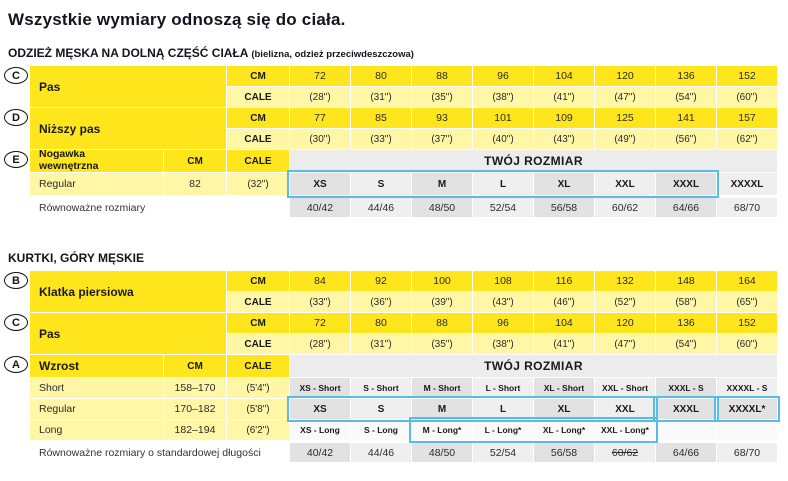 The image size is (788, 481). Describe the element at coordinates (625, 281) in the screenshot. I see `chest-cm-value: 132` at that location.